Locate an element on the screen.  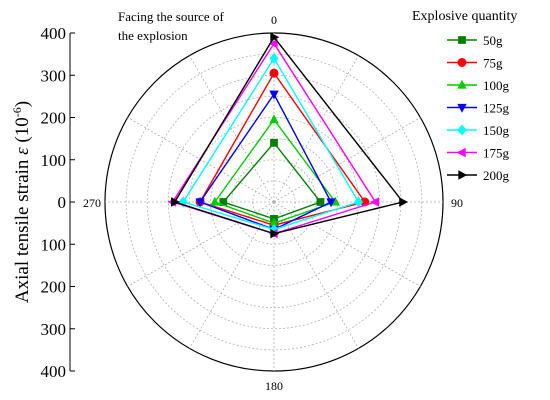
legend-item-150g: 150g is located at coordinates (478, 130).